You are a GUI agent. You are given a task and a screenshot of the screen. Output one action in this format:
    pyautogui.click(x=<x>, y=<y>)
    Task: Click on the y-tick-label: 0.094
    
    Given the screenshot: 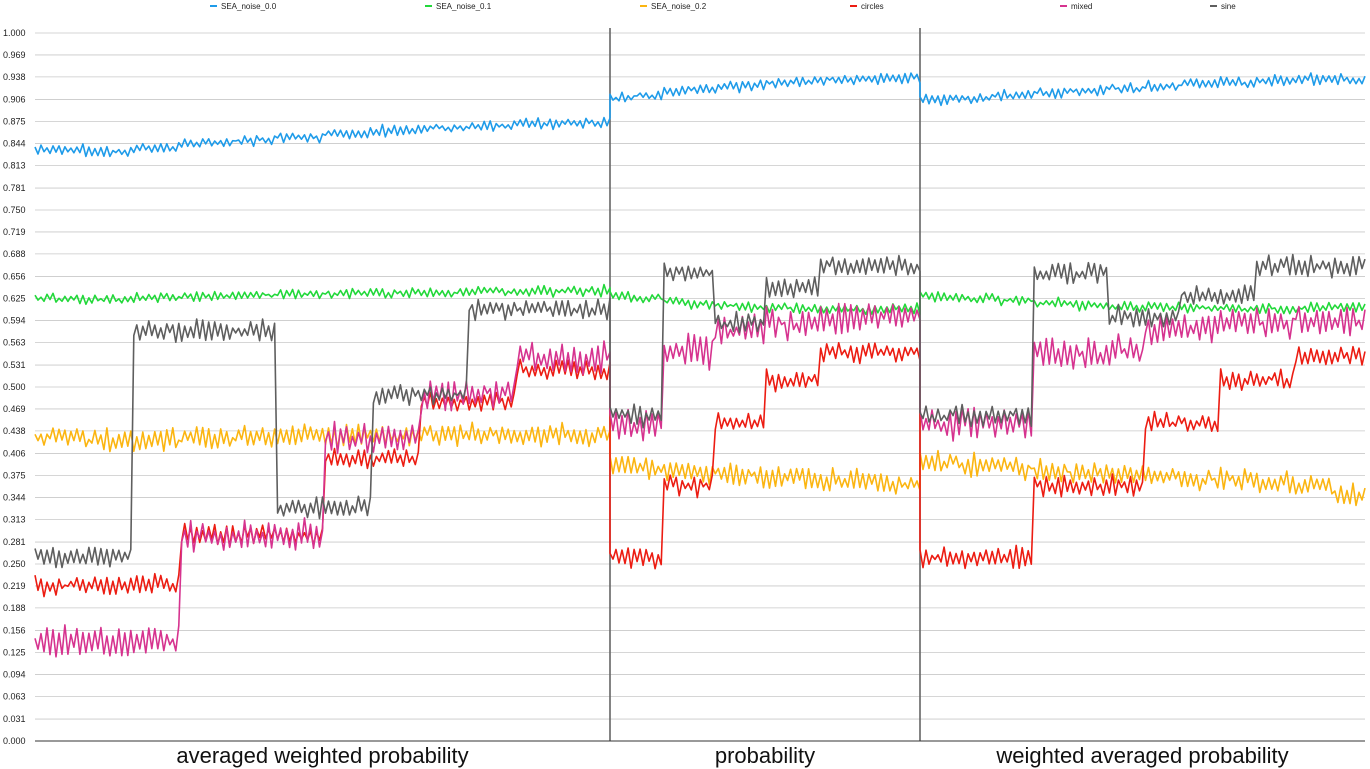 What is the action you would take?
    pyautogui.click(x=14, y=674)
    